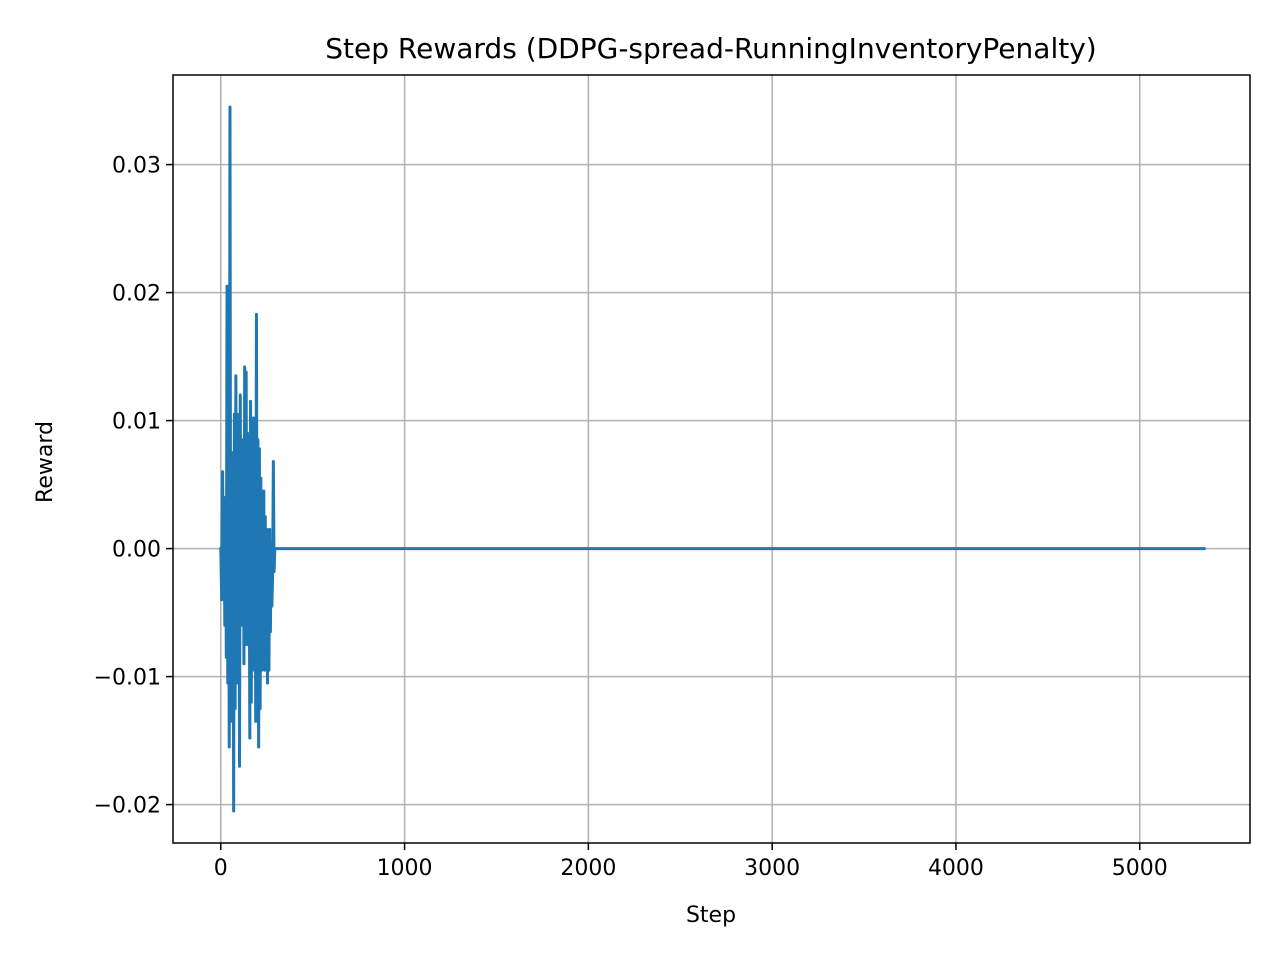 This screenshot has height=960, width=1280. What do you see at coordinates (136, 294) in the screenshot?
I see `y-tick-label: 0.02` at bounding box center [136, 294].